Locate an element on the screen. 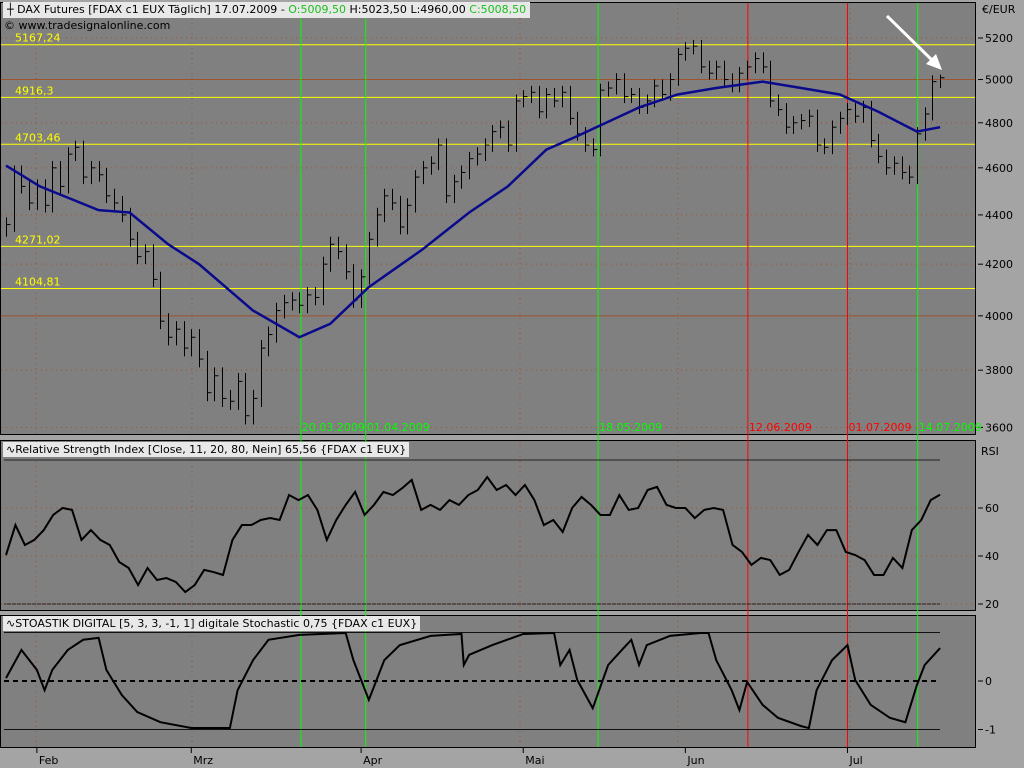  marker-label: 18.05.2009 is located at coordinates (630, 427).